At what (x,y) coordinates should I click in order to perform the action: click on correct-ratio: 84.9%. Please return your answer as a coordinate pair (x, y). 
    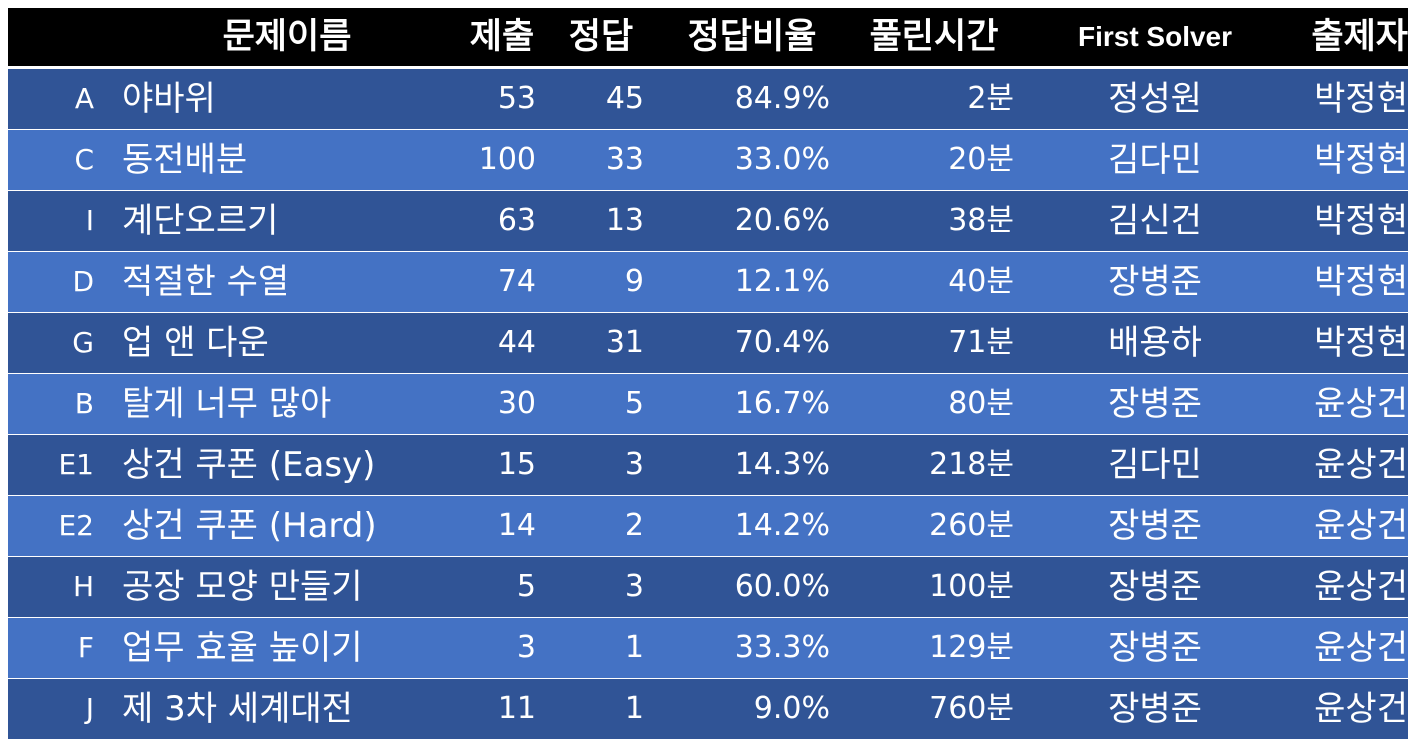
    Looking at the image, I should click on (782, 98).